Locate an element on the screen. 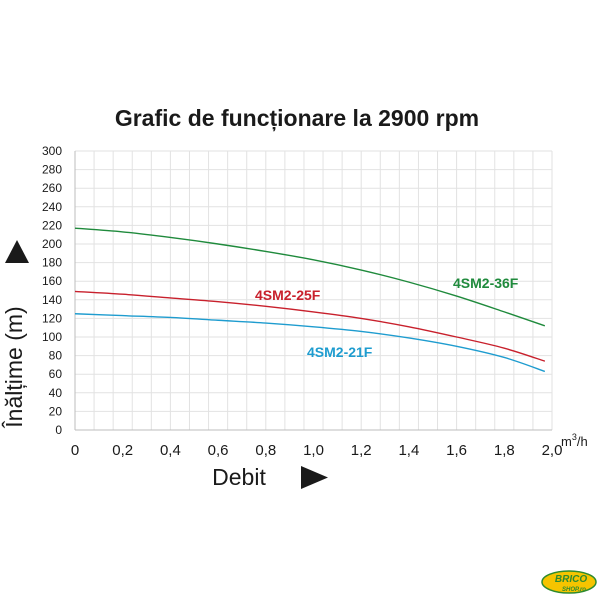 Image resolution: width=600 pixels, height=600 pixels. y-tick-label: 100 is located at coordinates (52, 337).